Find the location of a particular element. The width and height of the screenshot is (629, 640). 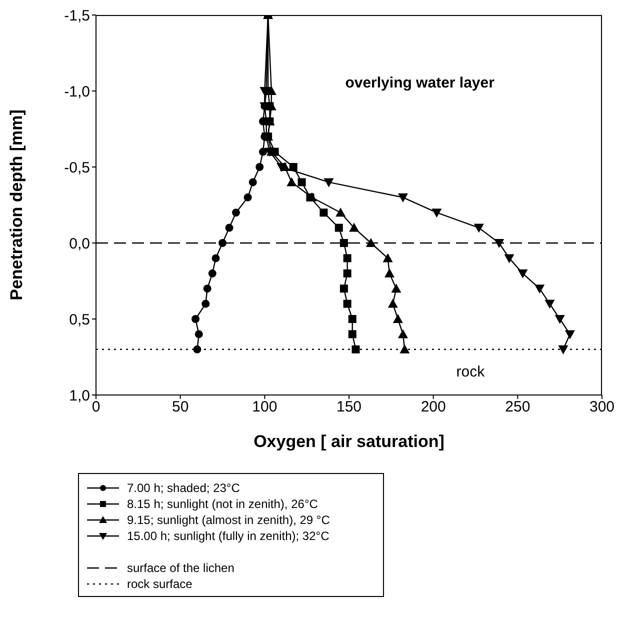

y-tick-label: -1,5 is located at coordinates (77, 15).